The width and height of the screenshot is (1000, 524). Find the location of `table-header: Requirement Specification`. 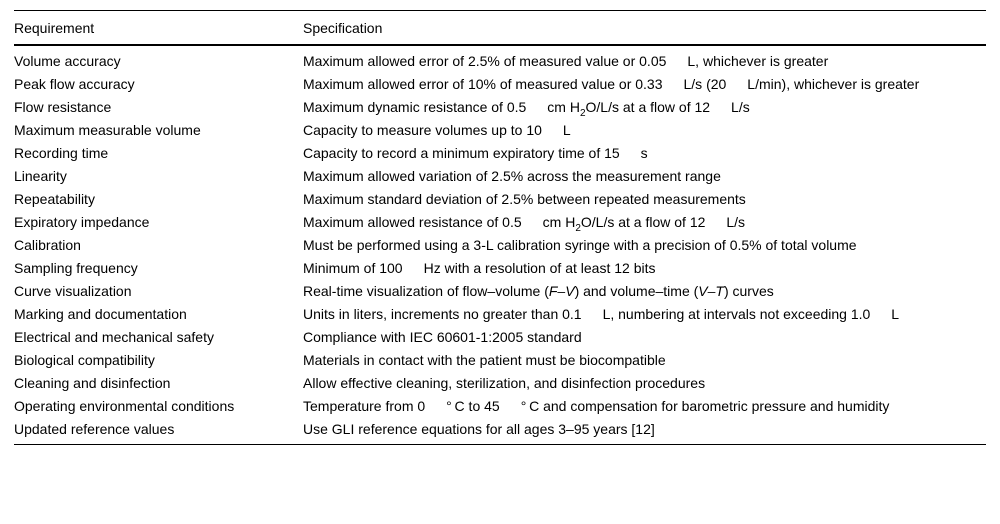

table-header: Requirement Specification is located at coordinates (500, 28).